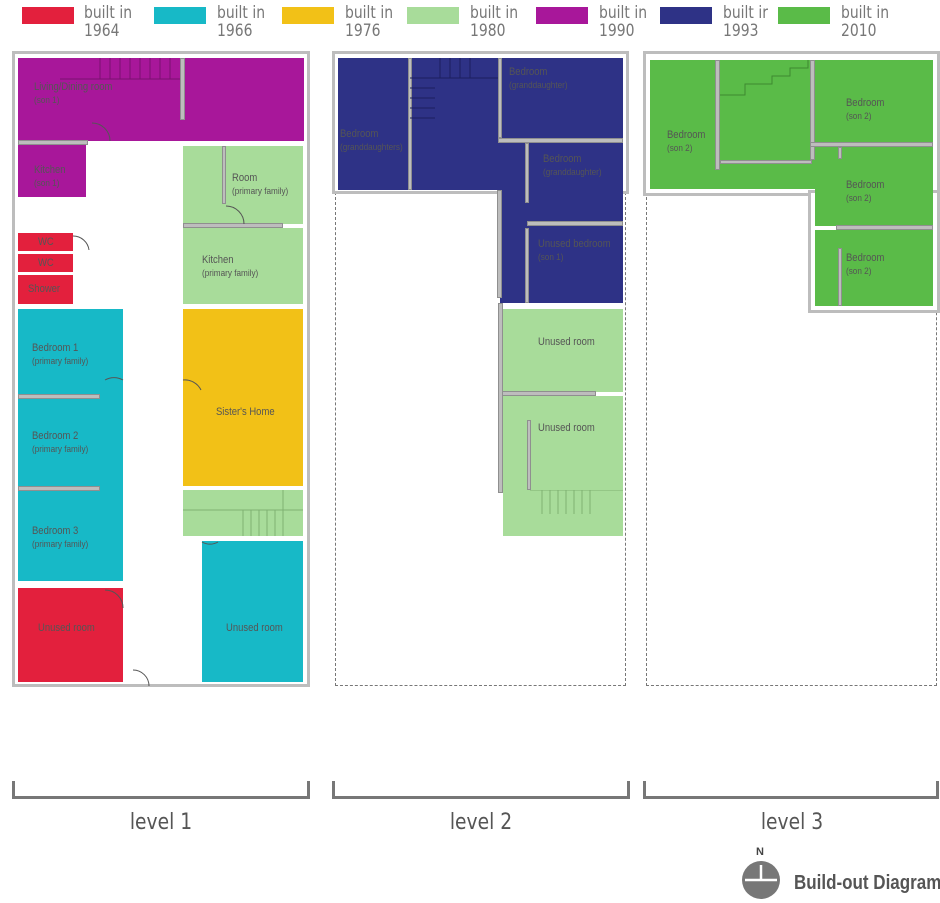  I want to click on legend-swatch-1966, so click(180, 15).